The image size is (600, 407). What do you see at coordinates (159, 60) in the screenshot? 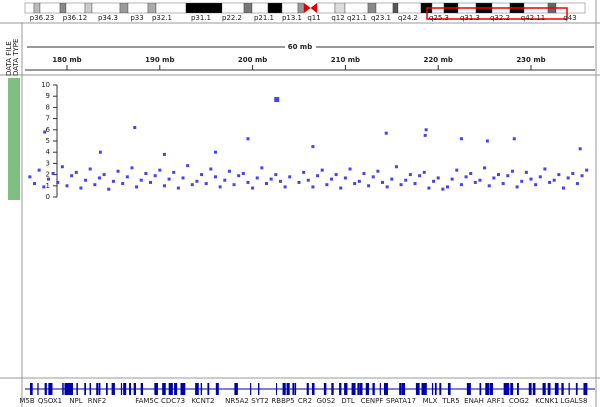
I see `ruler-tick-label: 190 mb` at bounding box center [159, 60].